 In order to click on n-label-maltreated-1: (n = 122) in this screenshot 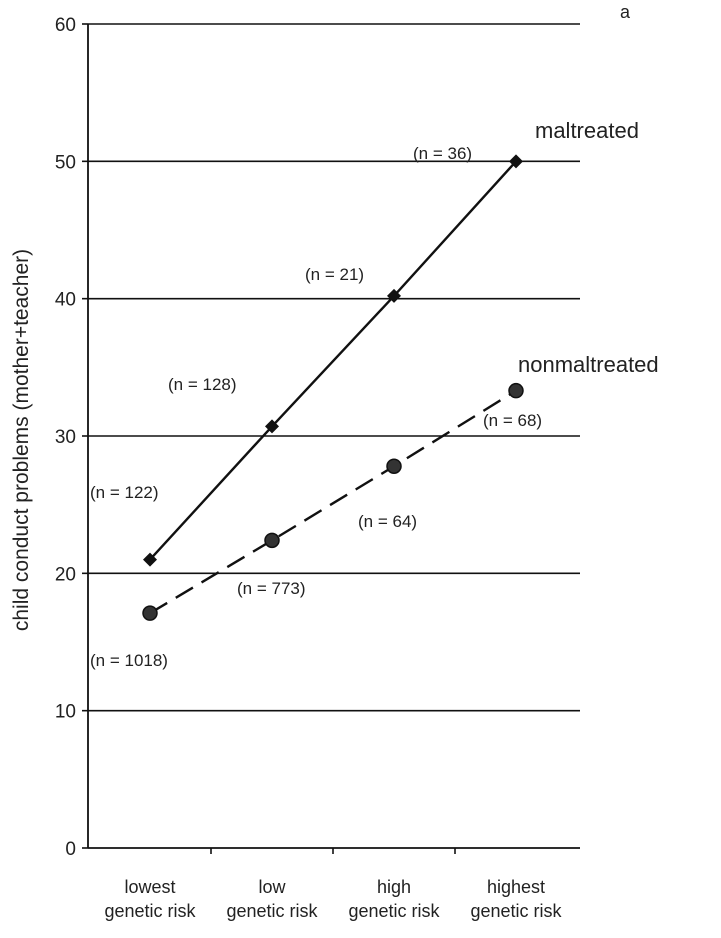, I will do `click(124, 492)`.